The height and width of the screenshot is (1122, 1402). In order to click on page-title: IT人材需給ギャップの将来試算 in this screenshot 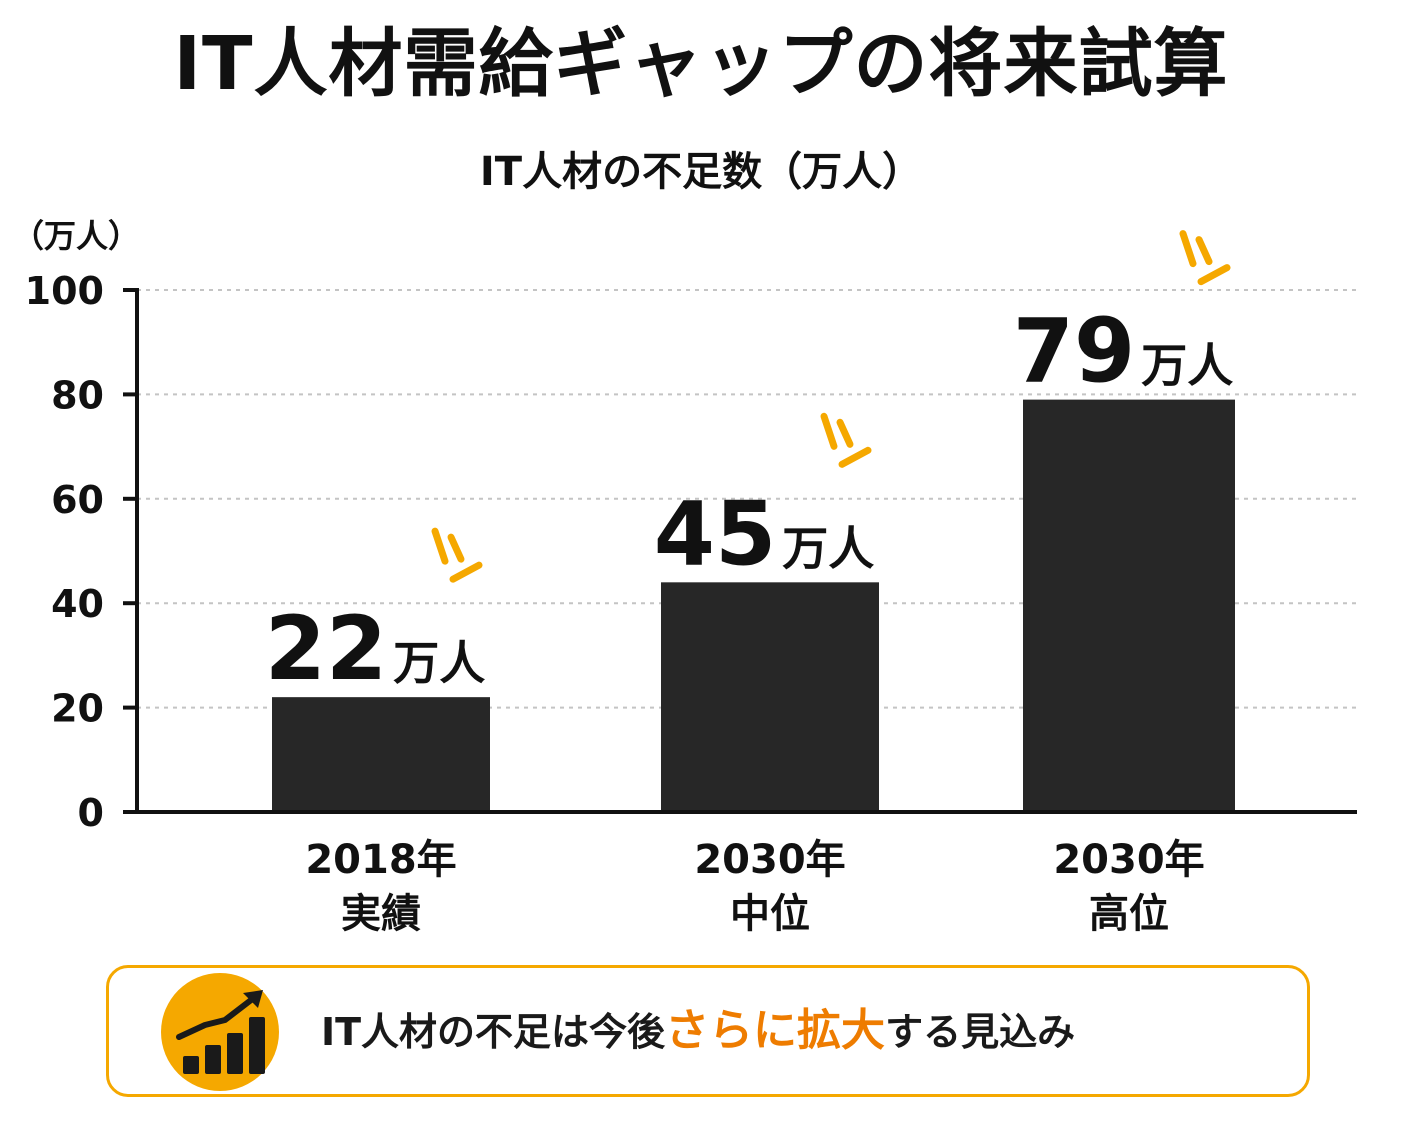, I will do `click(701, 64)`.